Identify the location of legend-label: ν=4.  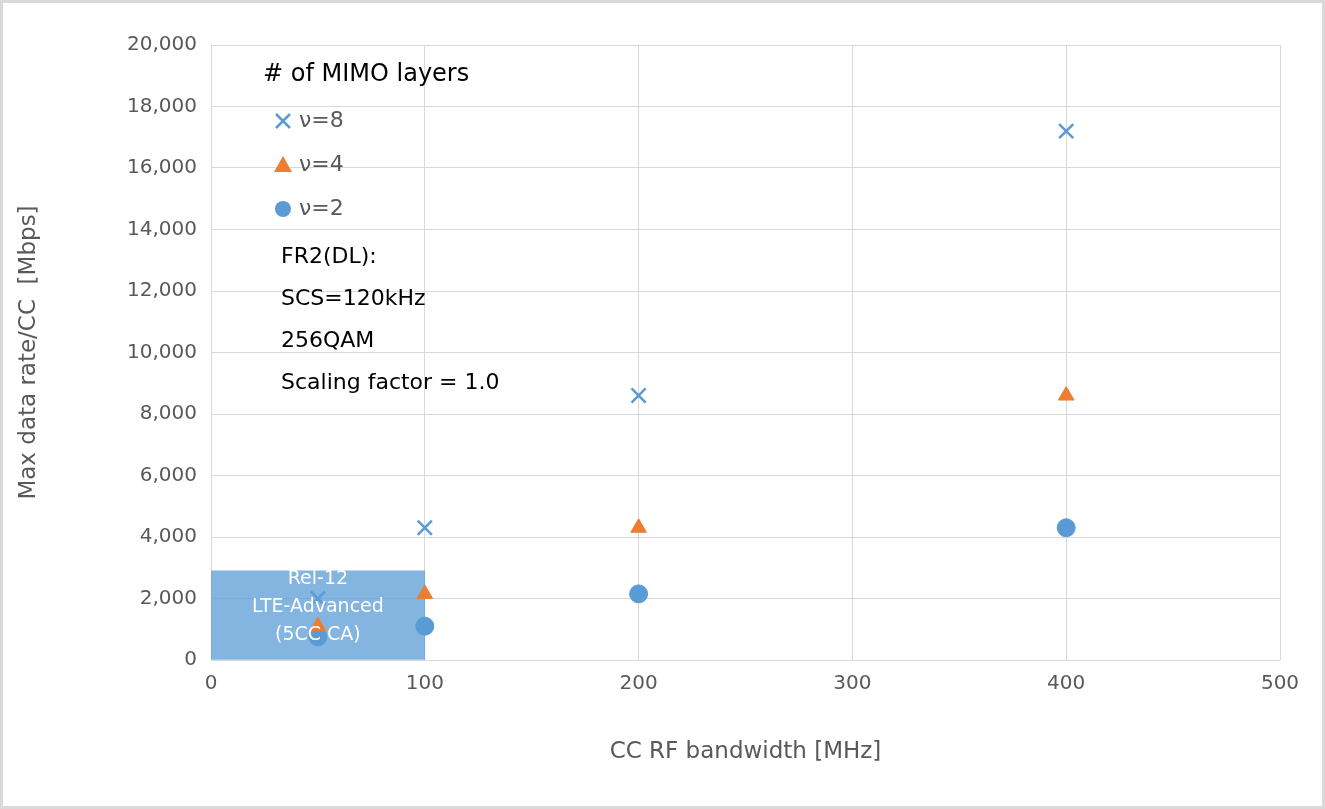
(321, 163).